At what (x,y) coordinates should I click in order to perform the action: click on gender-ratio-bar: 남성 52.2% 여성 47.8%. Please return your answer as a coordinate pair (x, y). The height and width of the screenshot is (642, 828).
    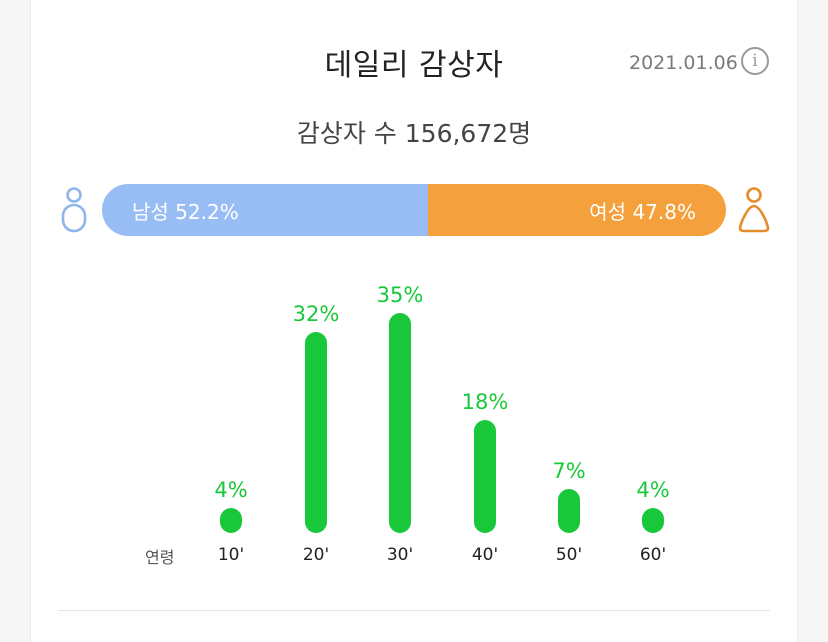
    Looking at the image, I should click on (414, 210).